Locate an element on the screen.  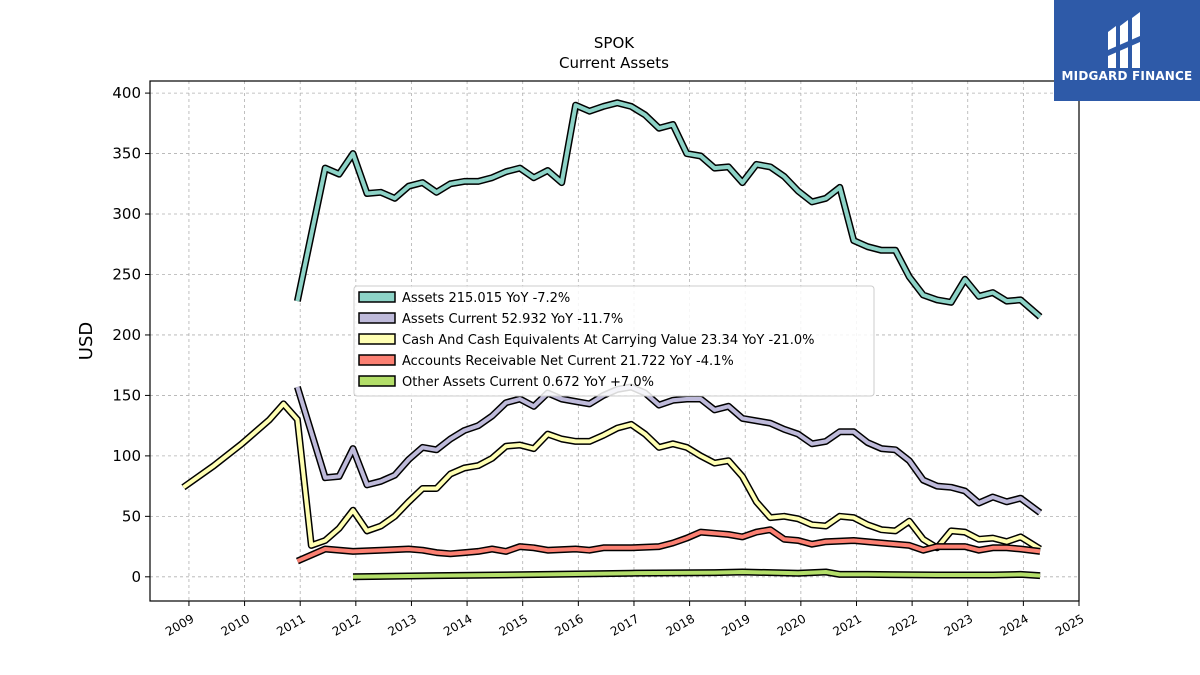
y-tick-label: 150 is located at coordinates (126, 395).